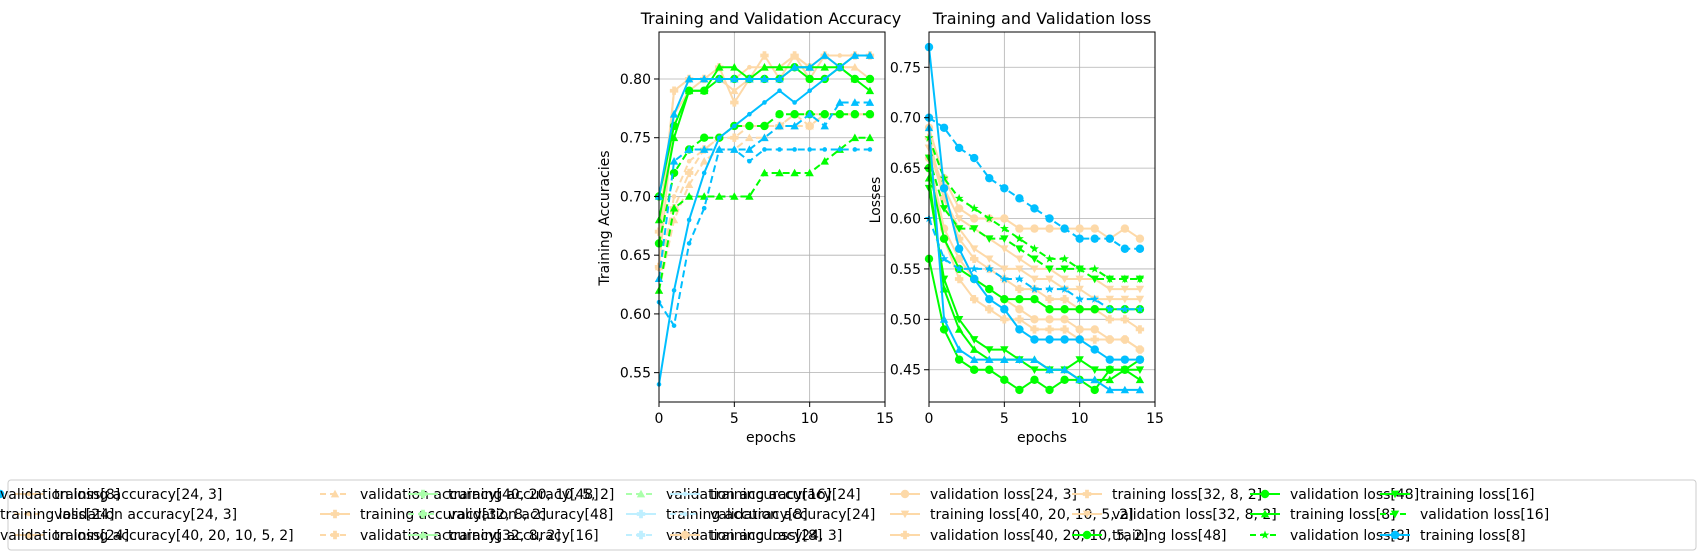 The image size is (1704, 559). I want to click on legend-entry: training loss[8], so click(1323, 515).